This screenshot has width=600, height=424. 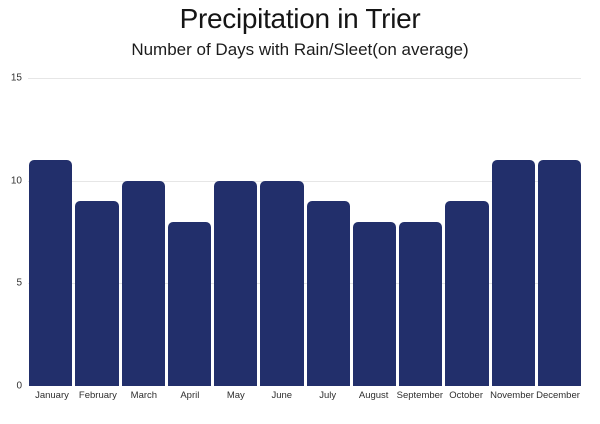 What do you see at coordinates (144, 395) in the screenshot?
I see `x-label-march: March` at bounding box center [144, 395].